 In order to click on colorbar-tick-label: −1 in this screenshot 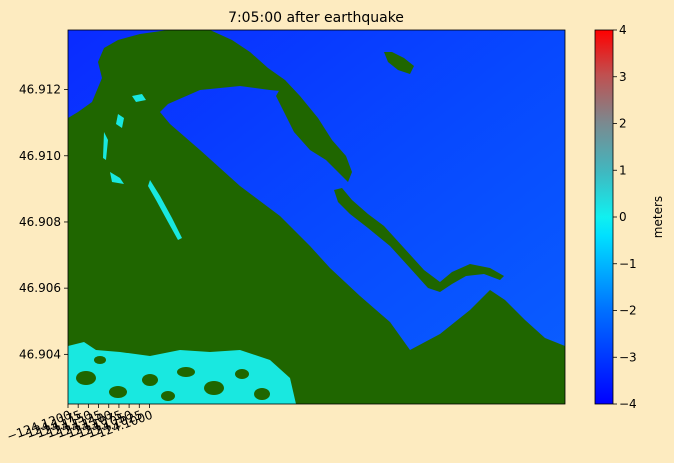, I will do `click(628, 264)`.